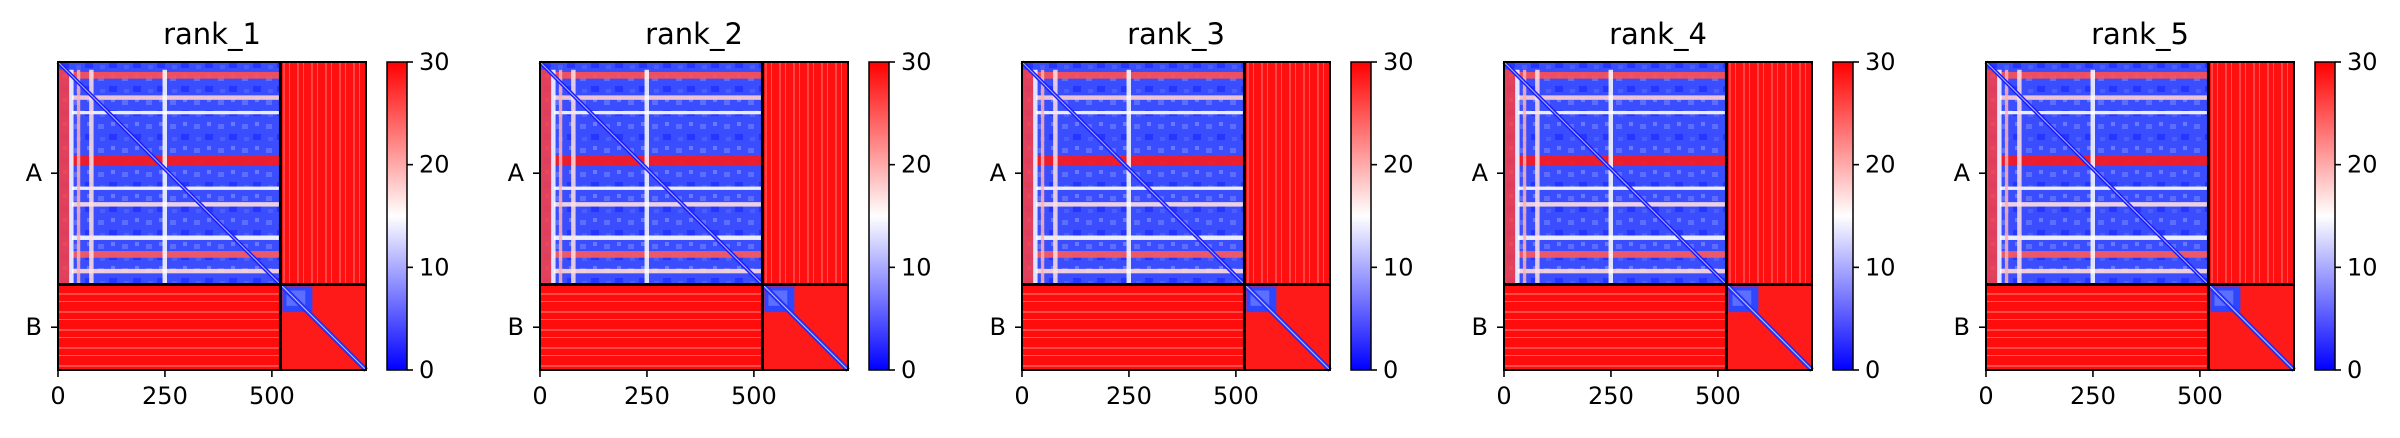 The image size is (2400, 438). I want to click on colorbar: 0 10 20 30, so click(2346, 216).